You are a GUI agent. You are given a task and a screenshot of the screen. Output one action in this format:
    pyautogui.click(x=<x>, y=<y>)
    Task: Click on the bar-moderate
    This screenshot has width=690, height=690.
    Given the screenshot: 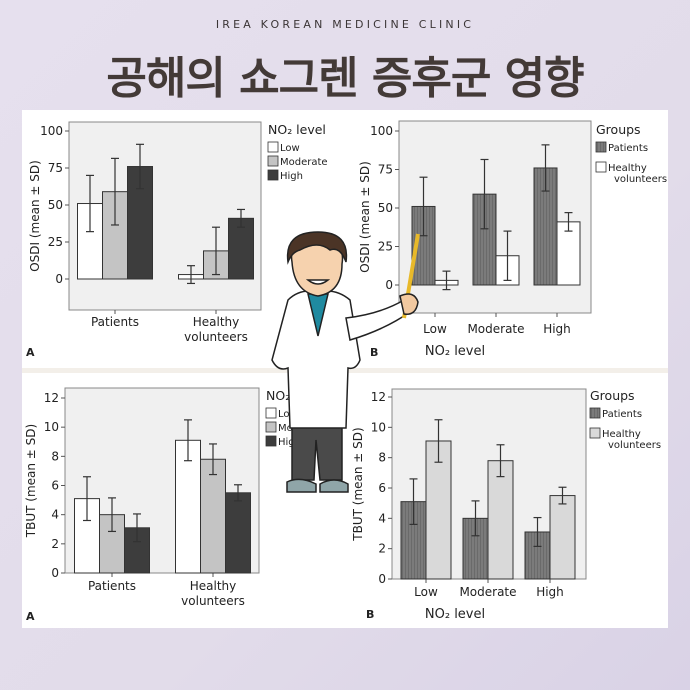 What is the action you would take?
    pyautogui.click(x=213, y=516)
    